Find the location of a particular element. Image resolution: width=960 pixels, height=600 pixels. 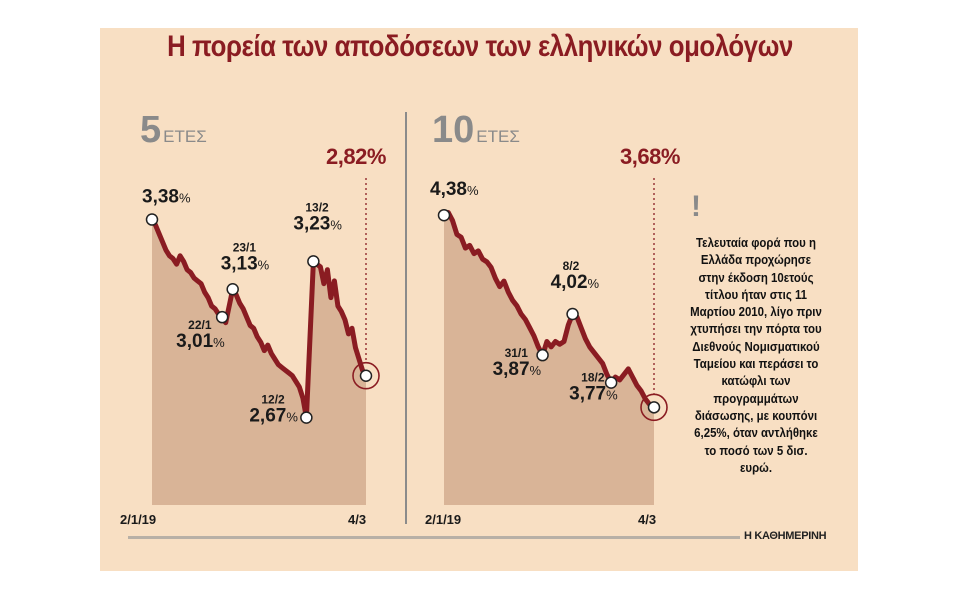

panel-divider is located at coordinates (406, 318).